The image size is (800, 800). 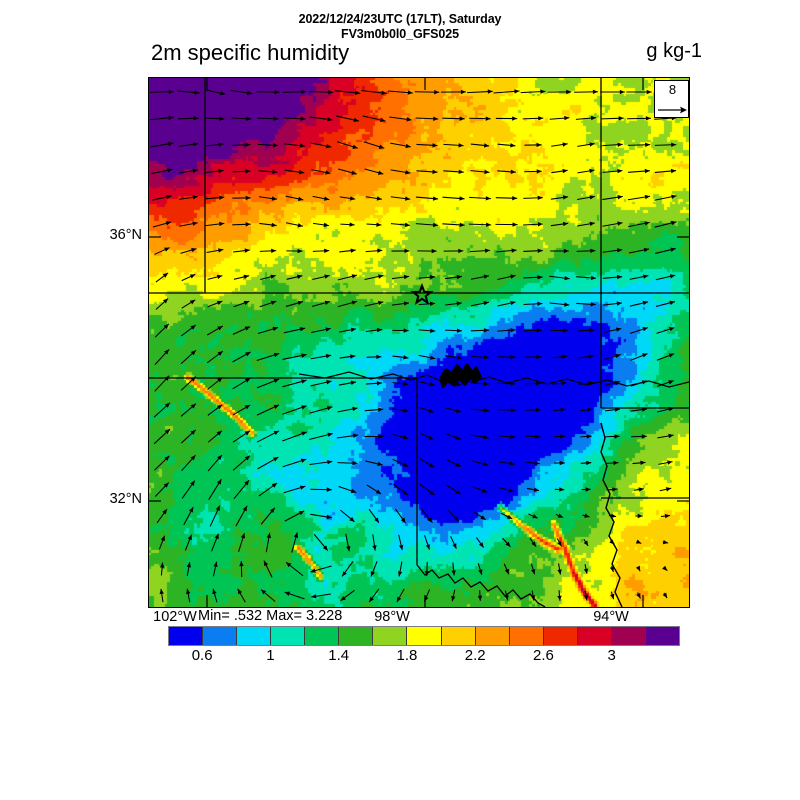 I want to click on valid-datetime-label: 2022/12/24/23UTC (17LT), Saturday, so click(x=400, y=19).